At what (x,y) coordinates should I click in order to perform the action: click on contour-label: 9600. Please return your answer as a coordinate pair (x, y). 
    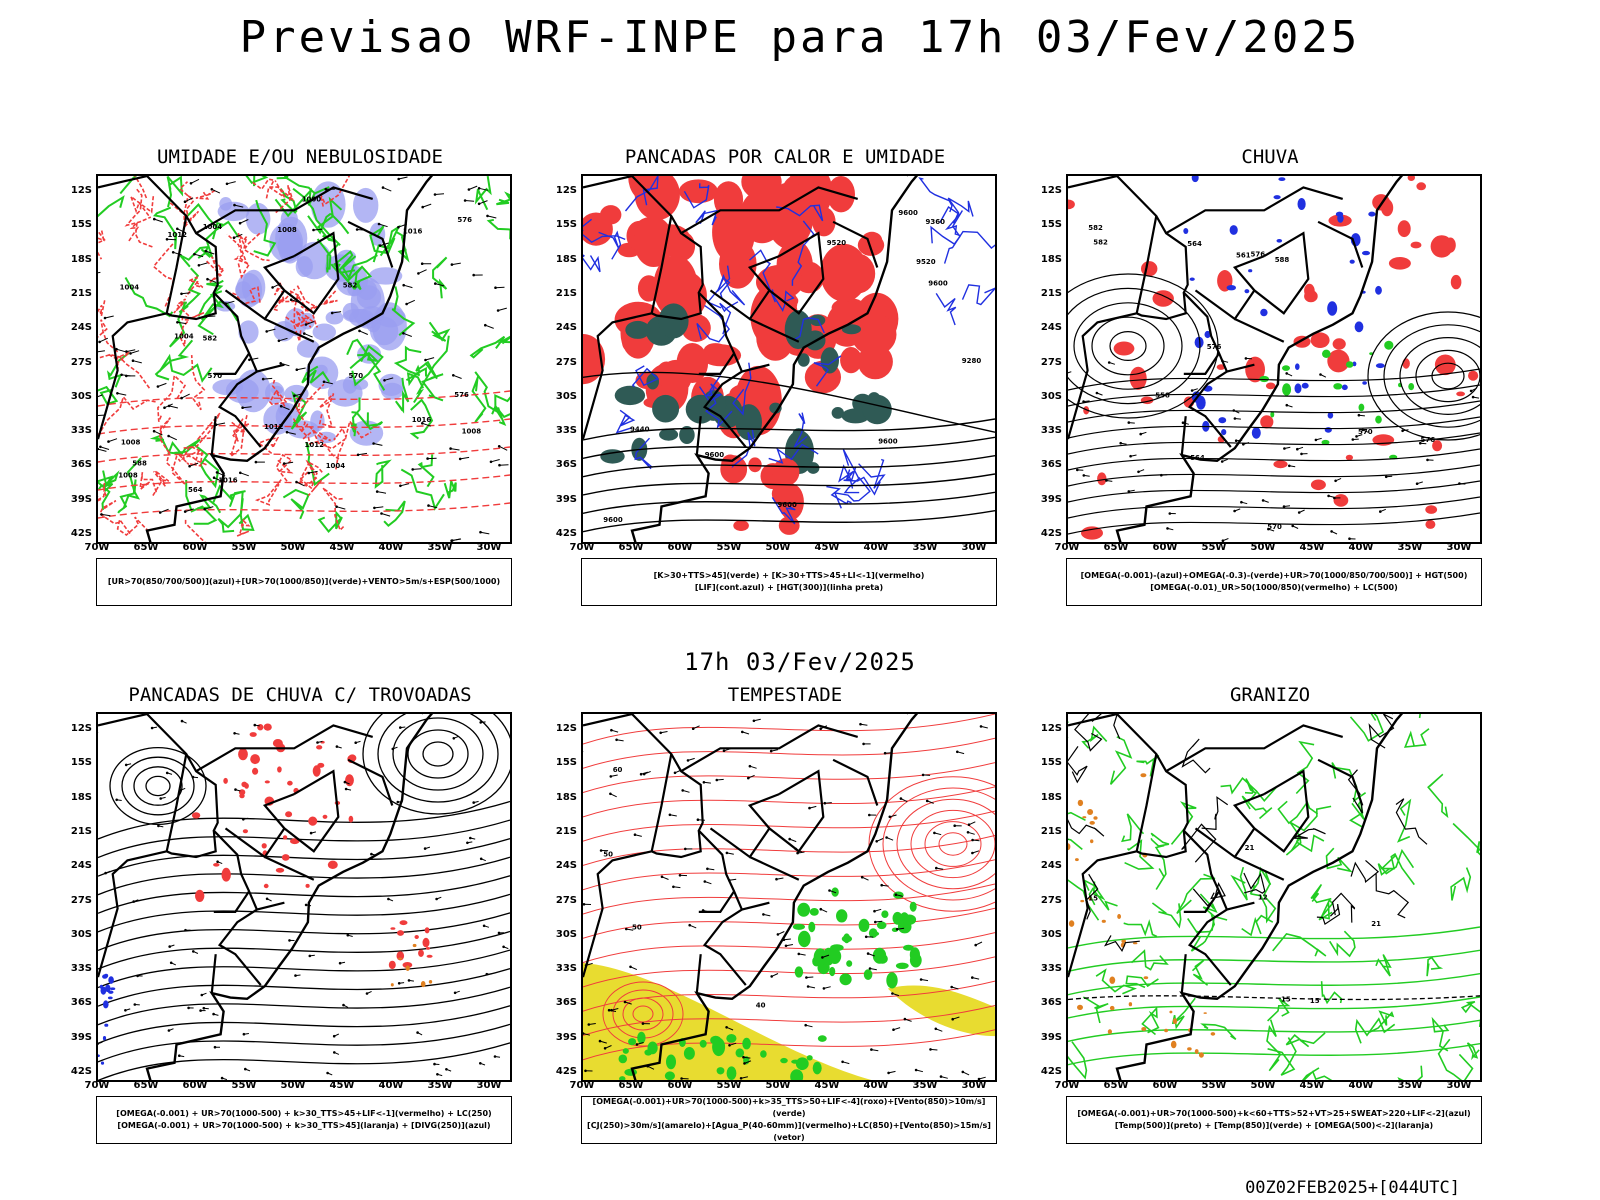
    Looking at the image, I should click on (787, 505).